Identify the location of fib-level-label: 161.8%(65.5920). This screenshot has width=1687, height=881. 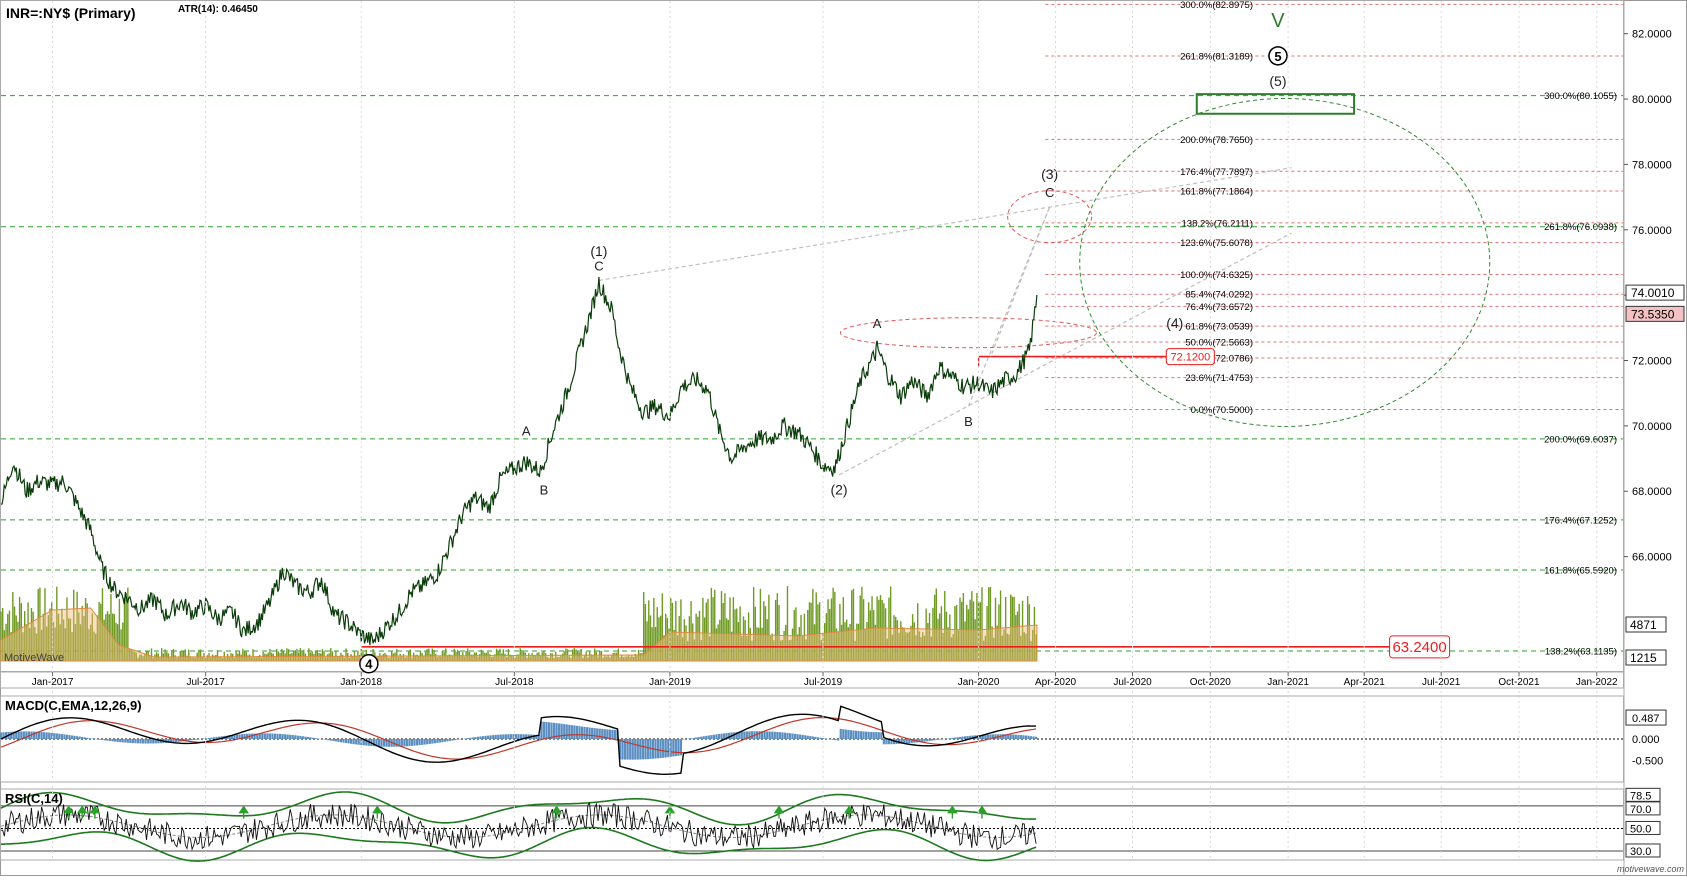
(1580, 570).